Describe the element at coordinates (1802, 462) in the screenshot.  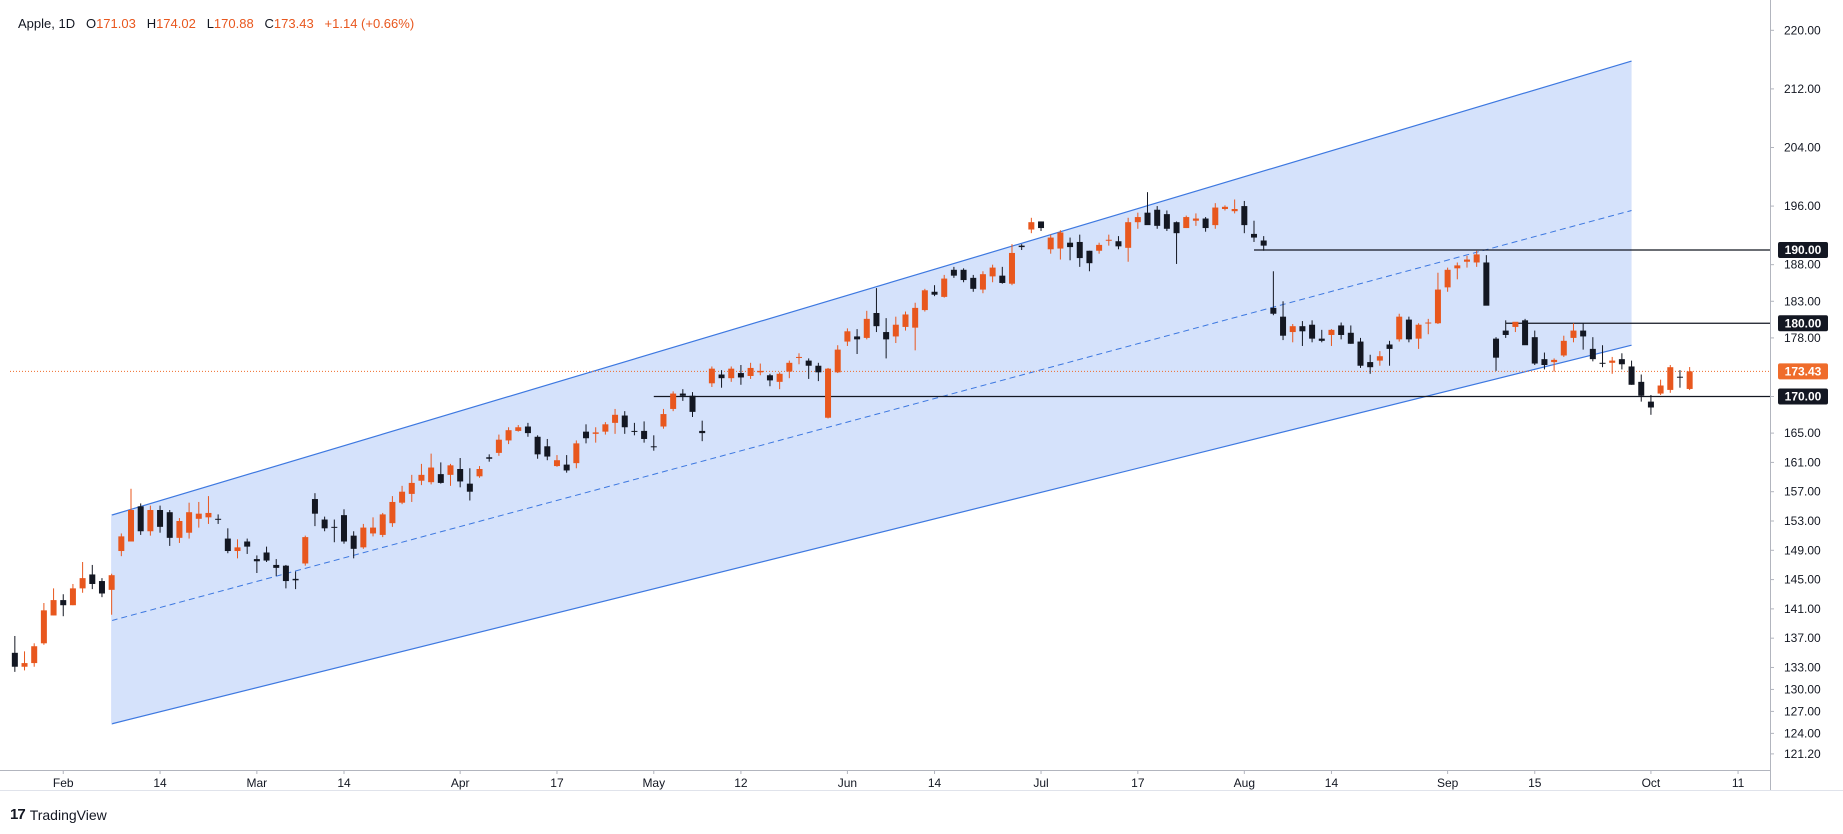
I see `y-tick-label: 161.00` at that location.